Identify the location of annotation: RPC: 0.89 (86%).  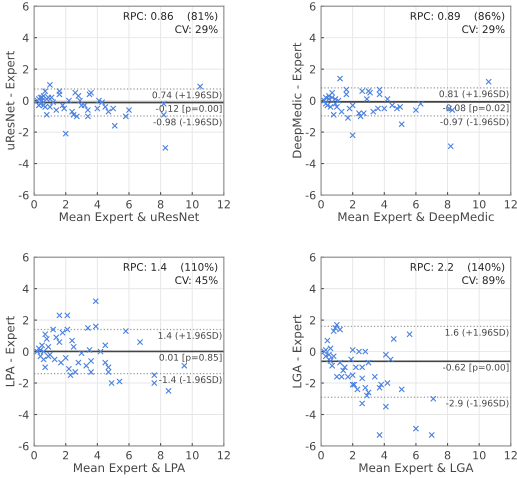
(457, 17).